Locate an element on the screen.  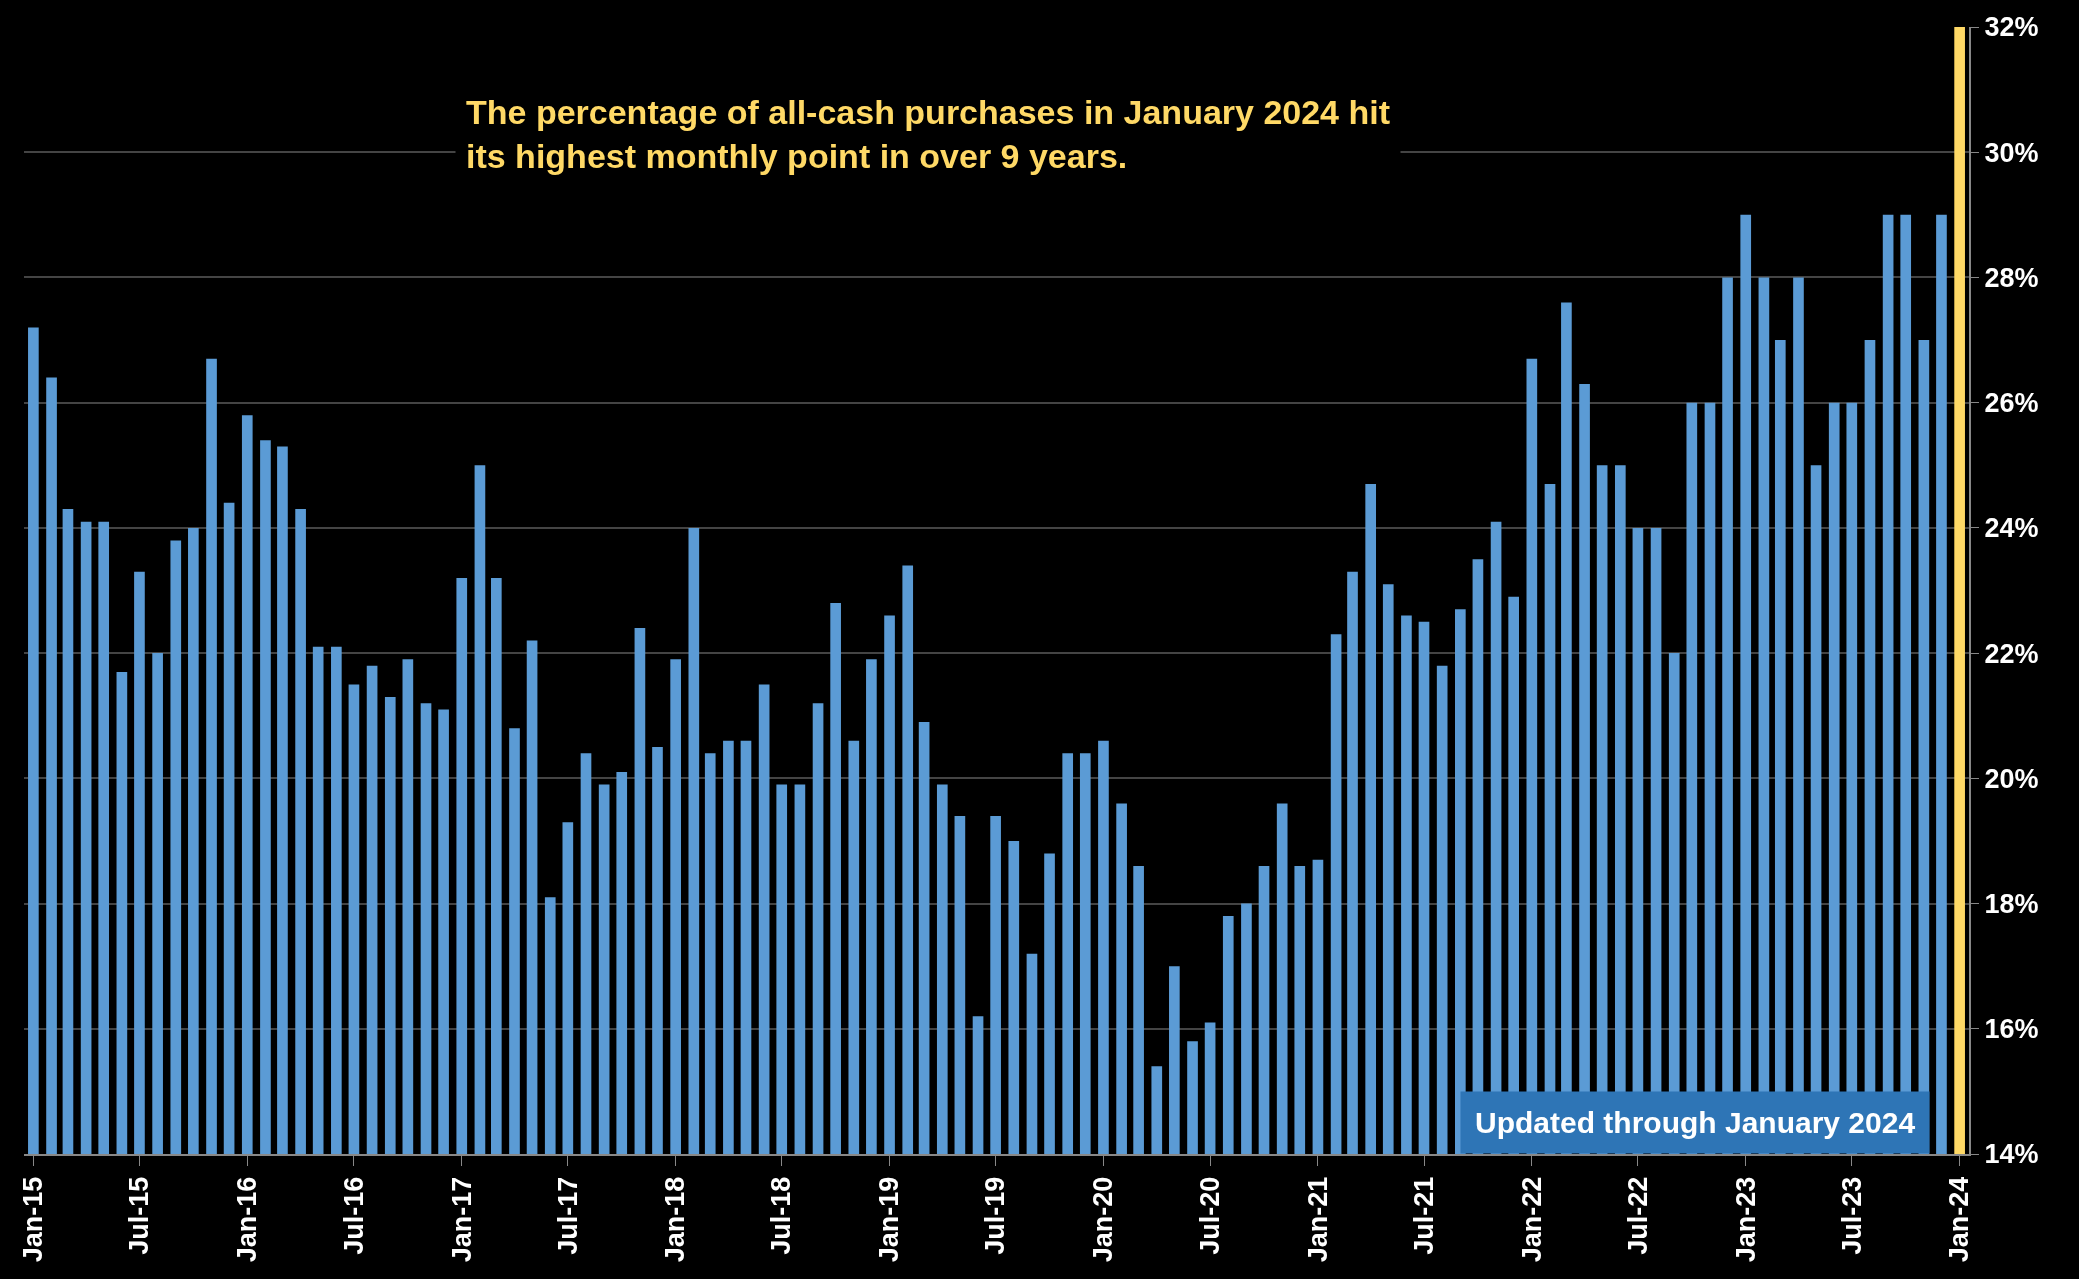
x-tick-label: Jul-21 is located at coordinates (1423, 1215).